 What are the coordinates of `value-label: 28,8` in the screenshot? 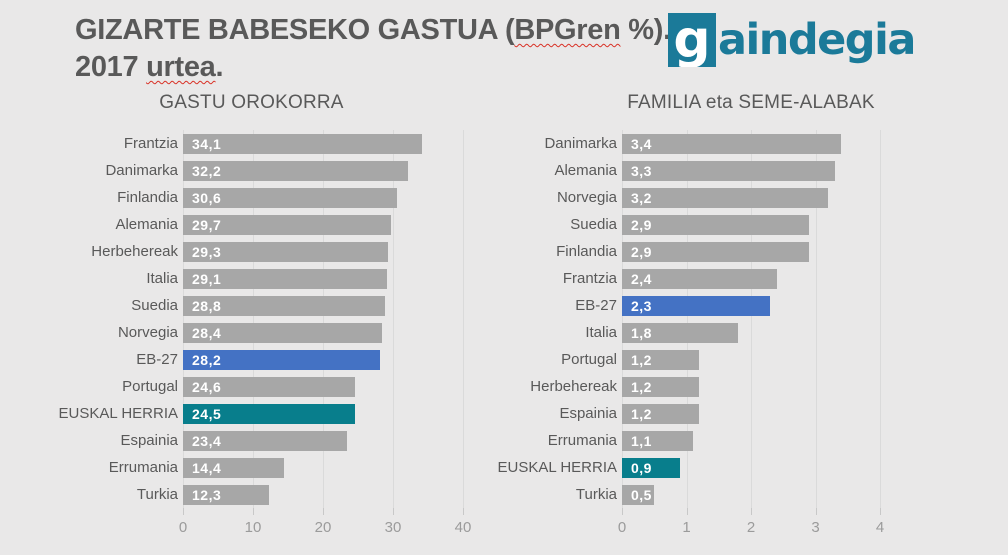 It's located at (207, 305).